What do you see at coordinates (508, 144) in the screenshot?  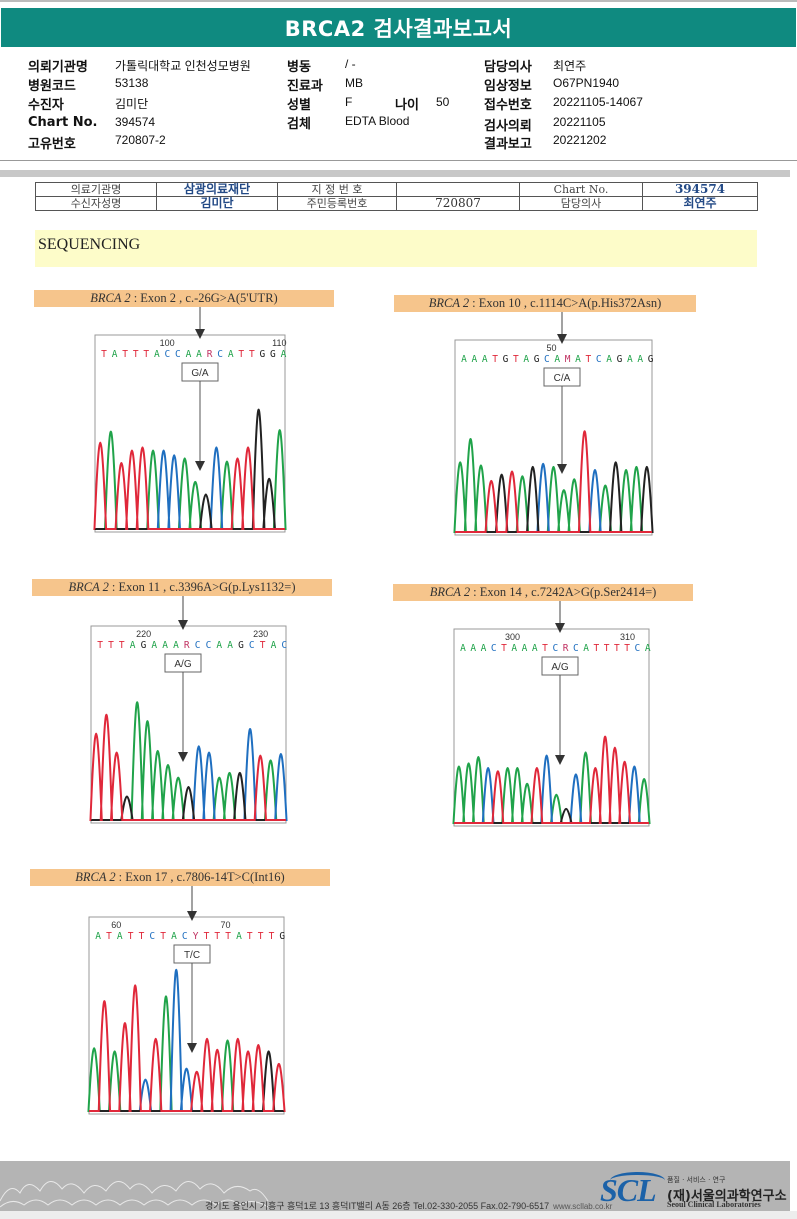 I see `label-report-date: 결과보고` at bounding box center [508, 144].